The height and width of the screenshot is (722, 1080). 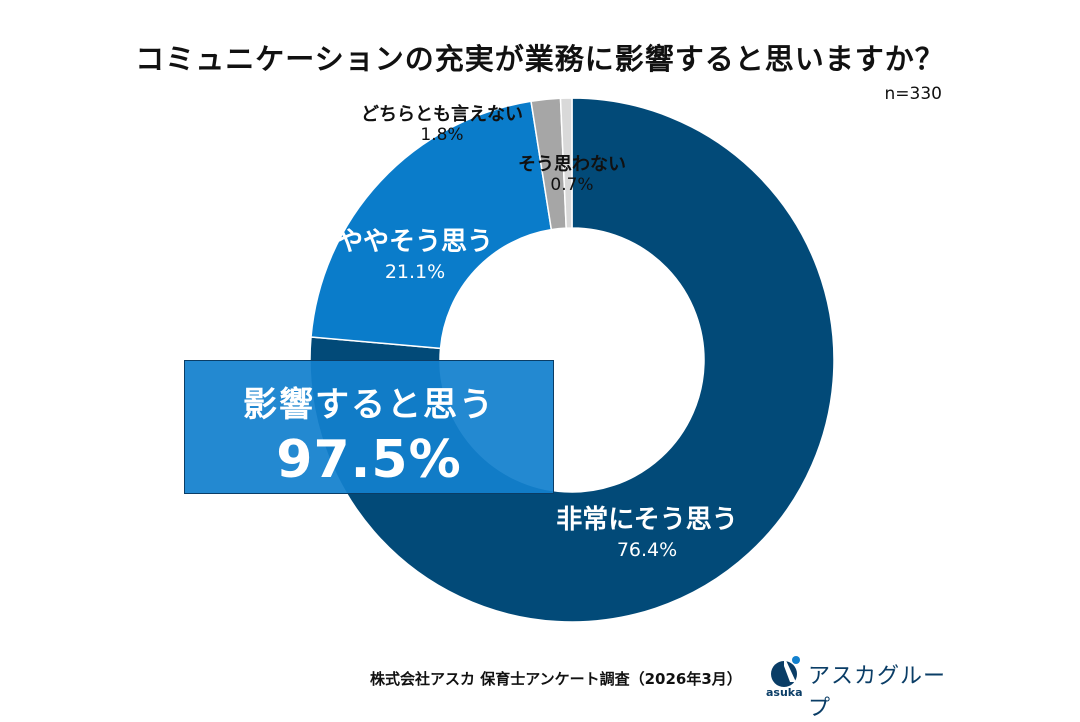 I want to click on highlight-label: 影響すると思う, so click(x=369, y=405).